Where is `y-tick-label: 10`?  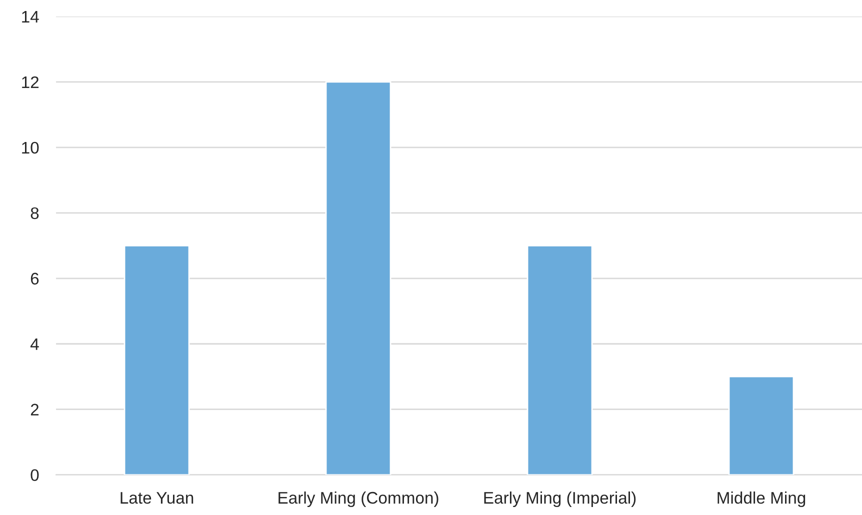 y-tick-label: 10 is located at coordinates (30, 148).